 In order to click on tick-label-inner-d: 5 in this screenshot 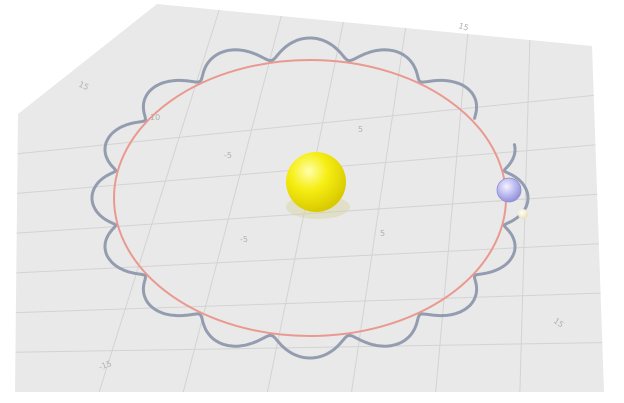, I will do `click(382, 233)`.